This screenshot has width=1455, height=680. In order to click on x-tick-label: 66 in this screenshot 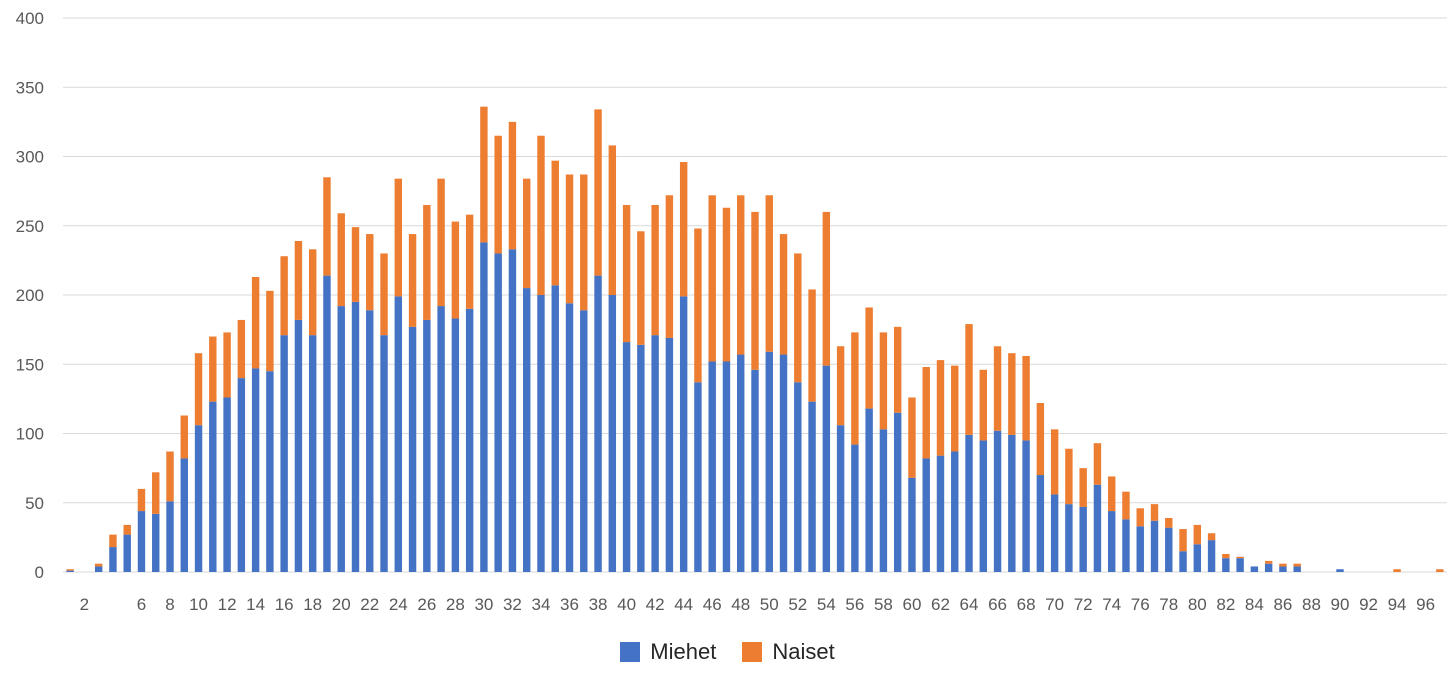, I will do `click(997, 604)`.